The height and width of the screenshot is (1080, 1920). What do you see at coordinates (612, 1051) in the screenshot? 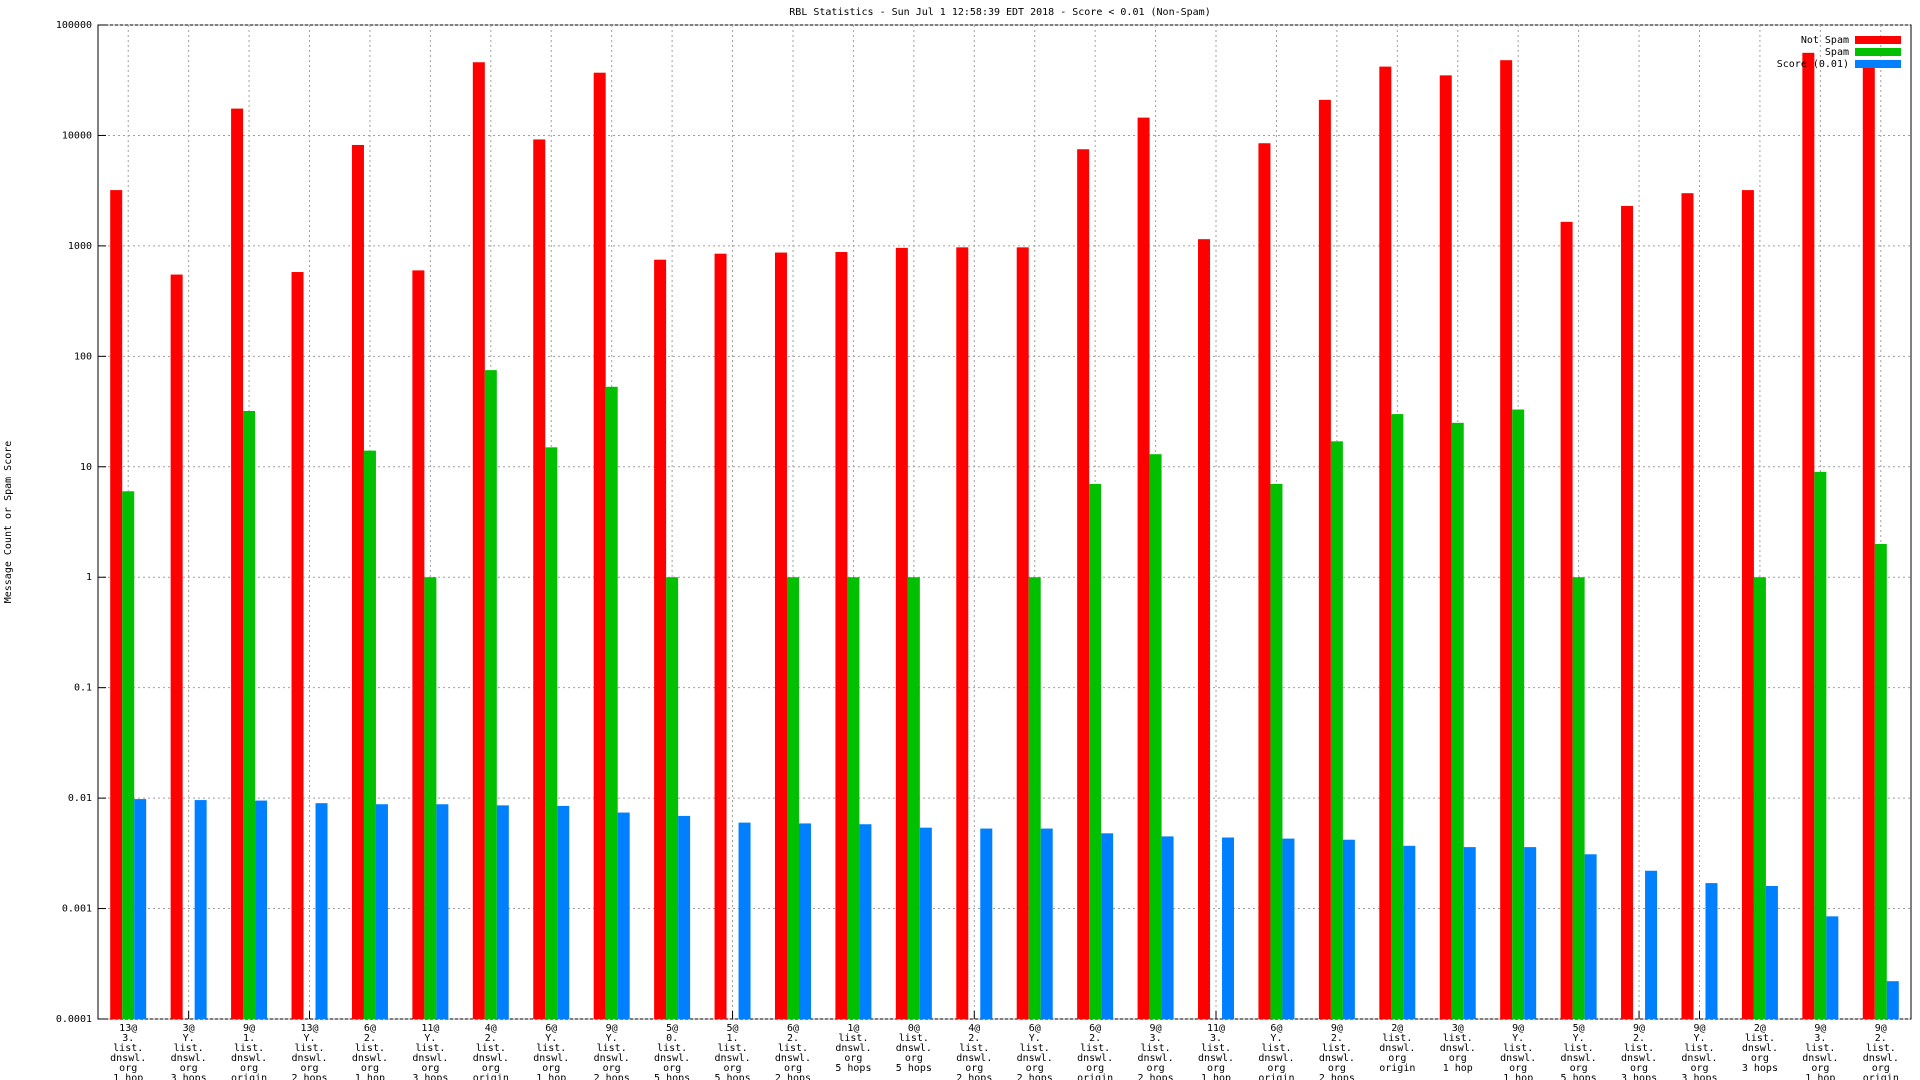
I see `x-tick-label: 9@ Y. list. dnswl. org 2 hops` at bounding box center [612, 1051].